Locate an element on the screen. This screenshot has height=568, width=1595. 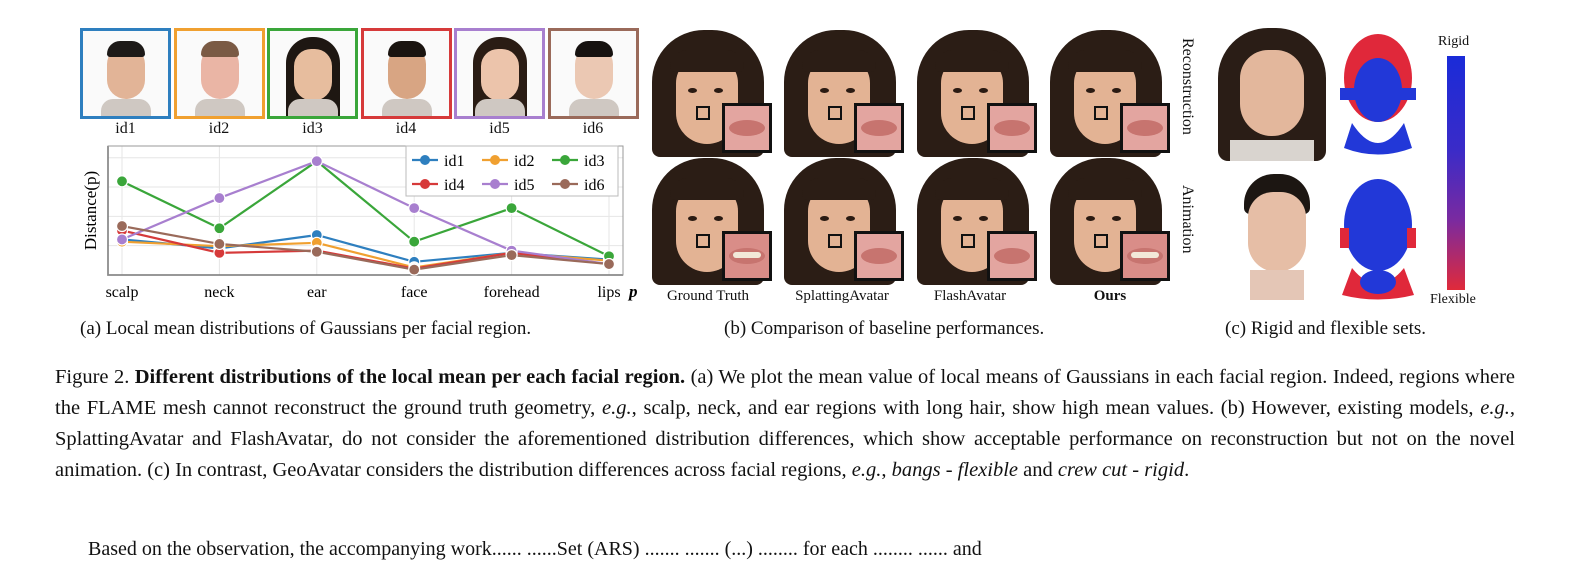
identity-label-id4: id4 is located at coordinates (406, 128).